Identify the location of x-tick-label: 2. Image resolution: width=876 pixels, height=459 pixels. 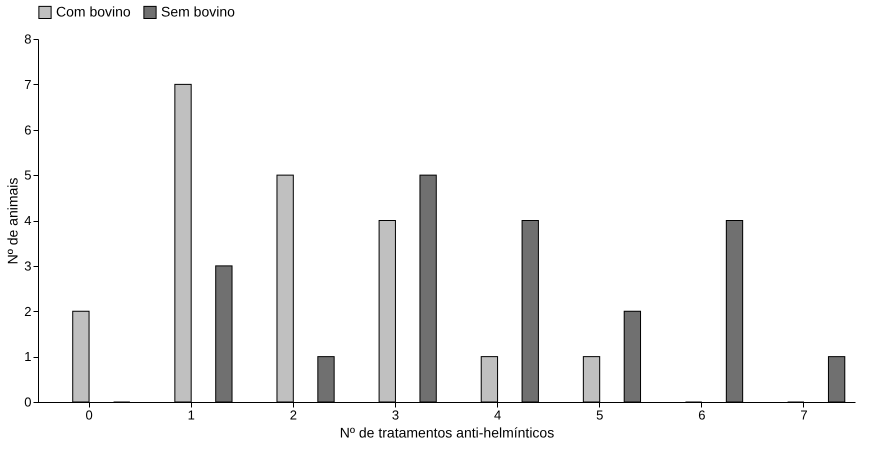
(293, 415).